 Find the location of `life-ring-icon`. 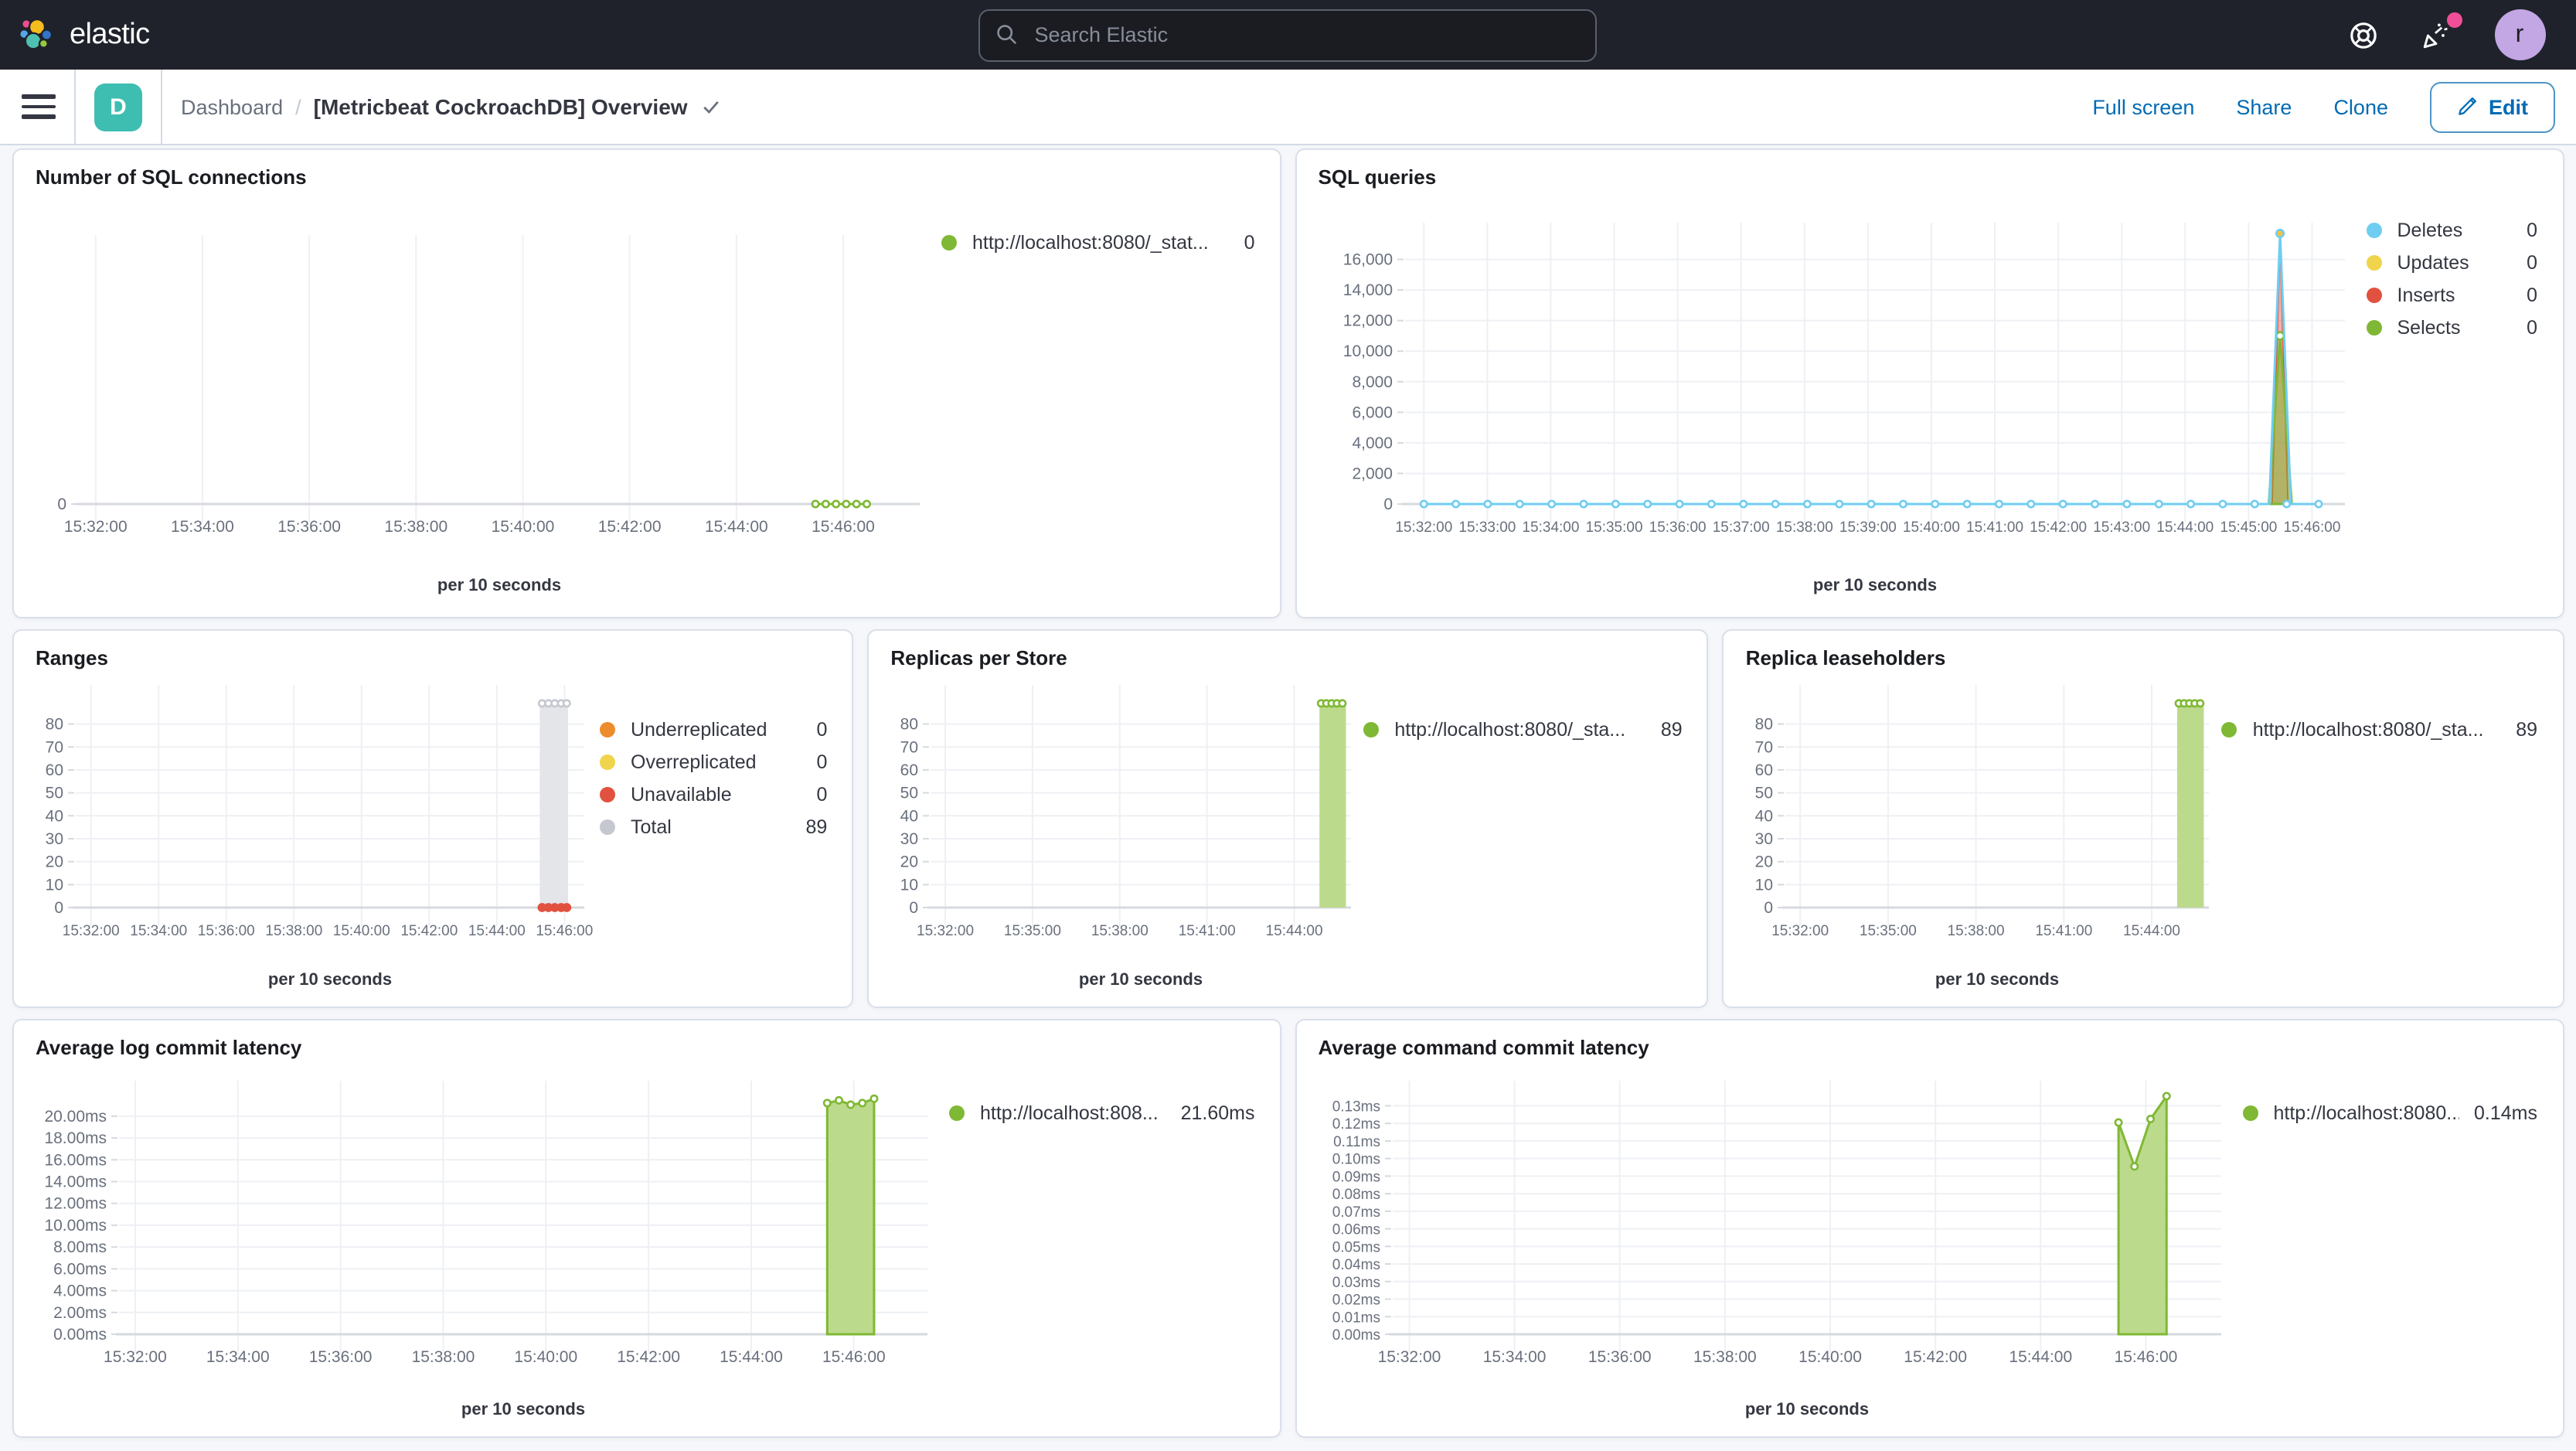

life-ring-icon is located at coordinates (2363, 35).